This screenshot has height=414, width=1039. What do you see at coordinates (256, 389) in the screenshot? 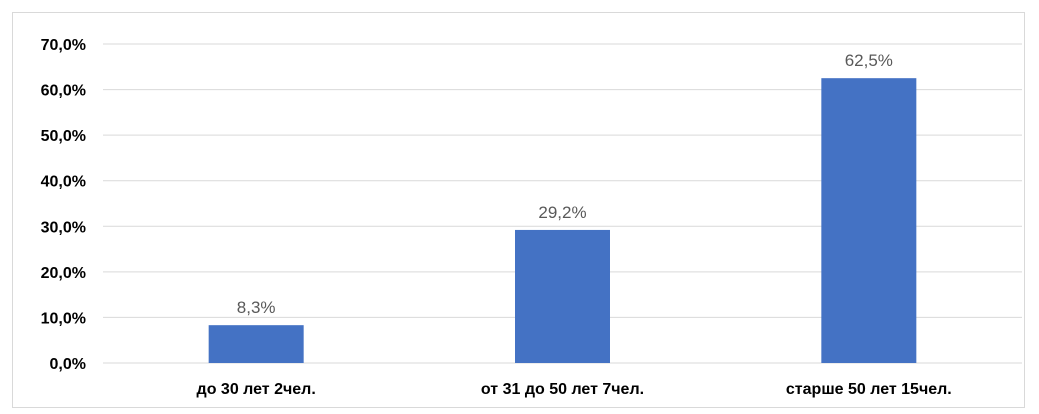
I see `category-label: до 30 лет 2чел.` at bounding box center [256, 389].